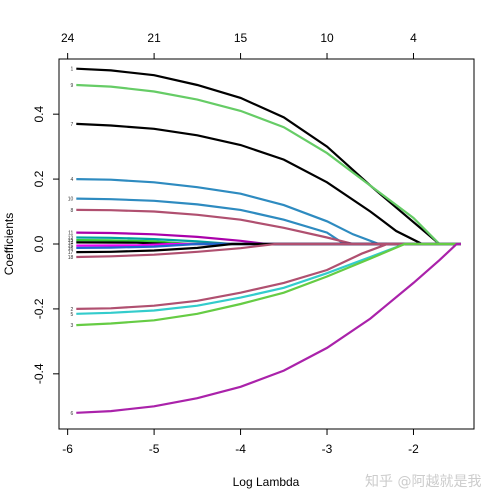 This screenshot has height=504, width=504. I want to click on series-label-13: 13, so click(71, 241).